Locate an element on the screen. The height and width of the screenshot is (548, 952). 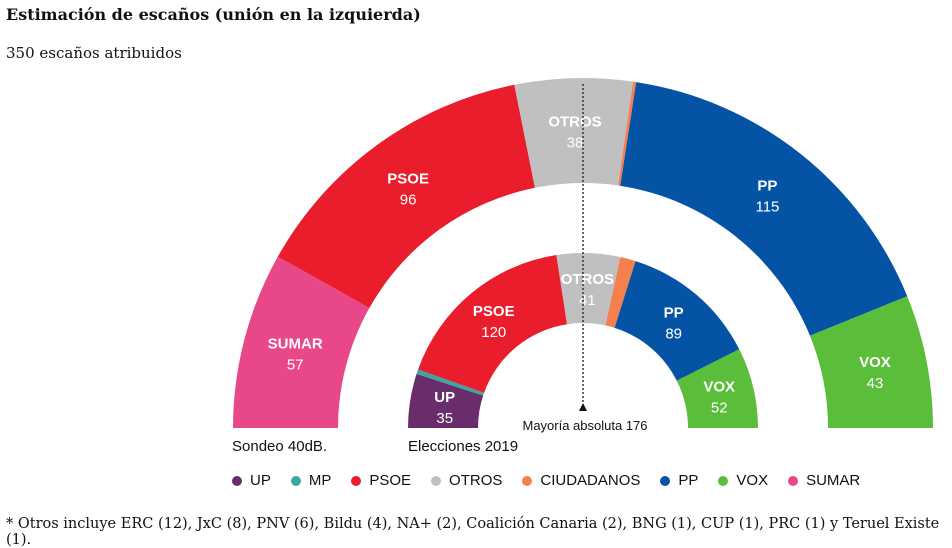
outer-caption: Sondeo 40dB. is located at coordinates (280, 446).